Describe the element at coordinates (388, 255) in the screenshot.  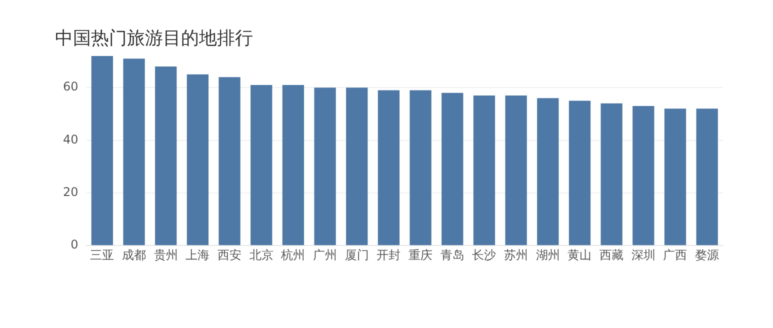
I see `x-tick-label: 开封` at that location.